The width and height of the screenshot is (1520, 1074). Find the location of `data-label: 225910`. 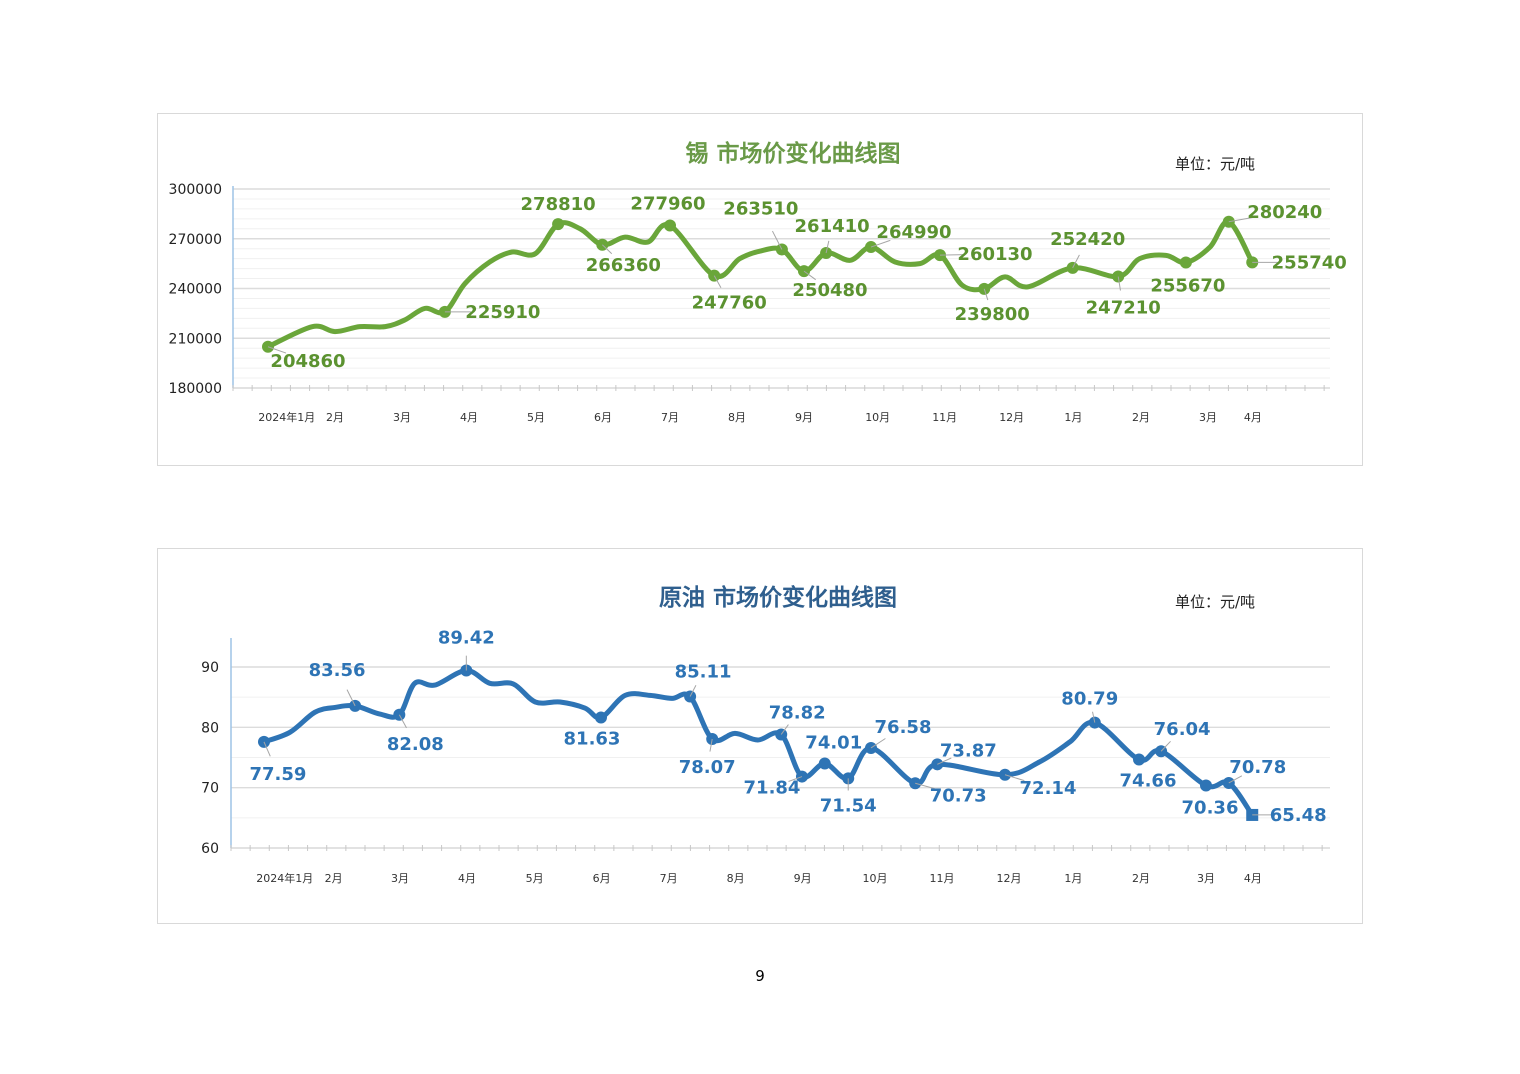

data-label: 225910 is located at coordinates (502, 312).